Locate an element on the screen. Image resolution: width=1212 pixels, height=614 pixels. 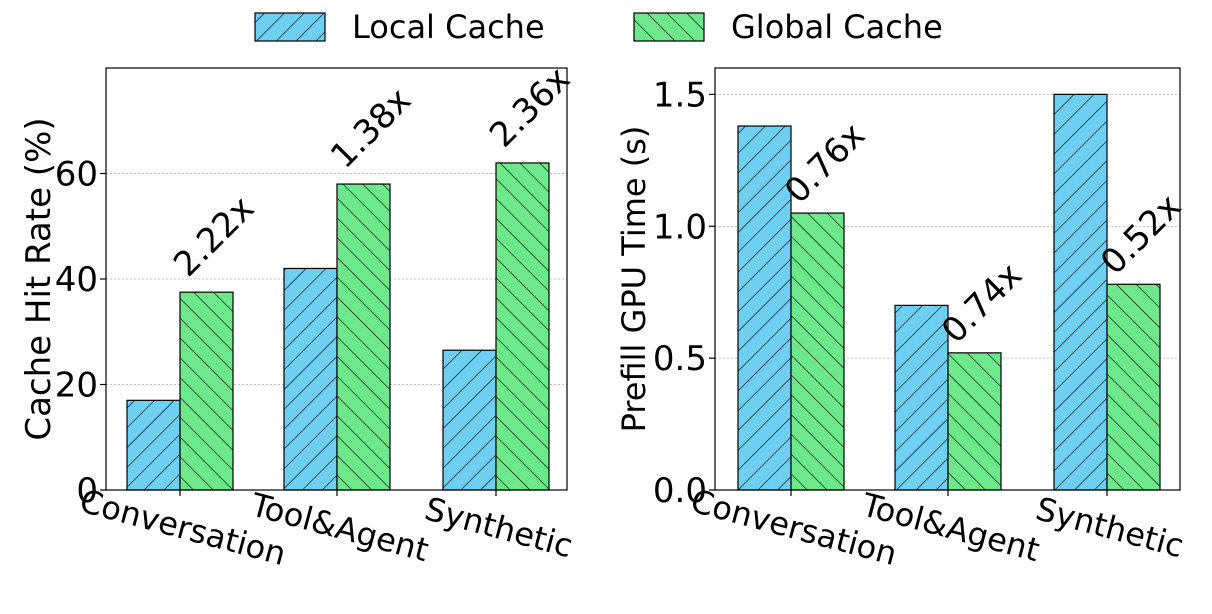
ratio-annotation-tool-agent: 0.74x is located at coordinates (982, 303).